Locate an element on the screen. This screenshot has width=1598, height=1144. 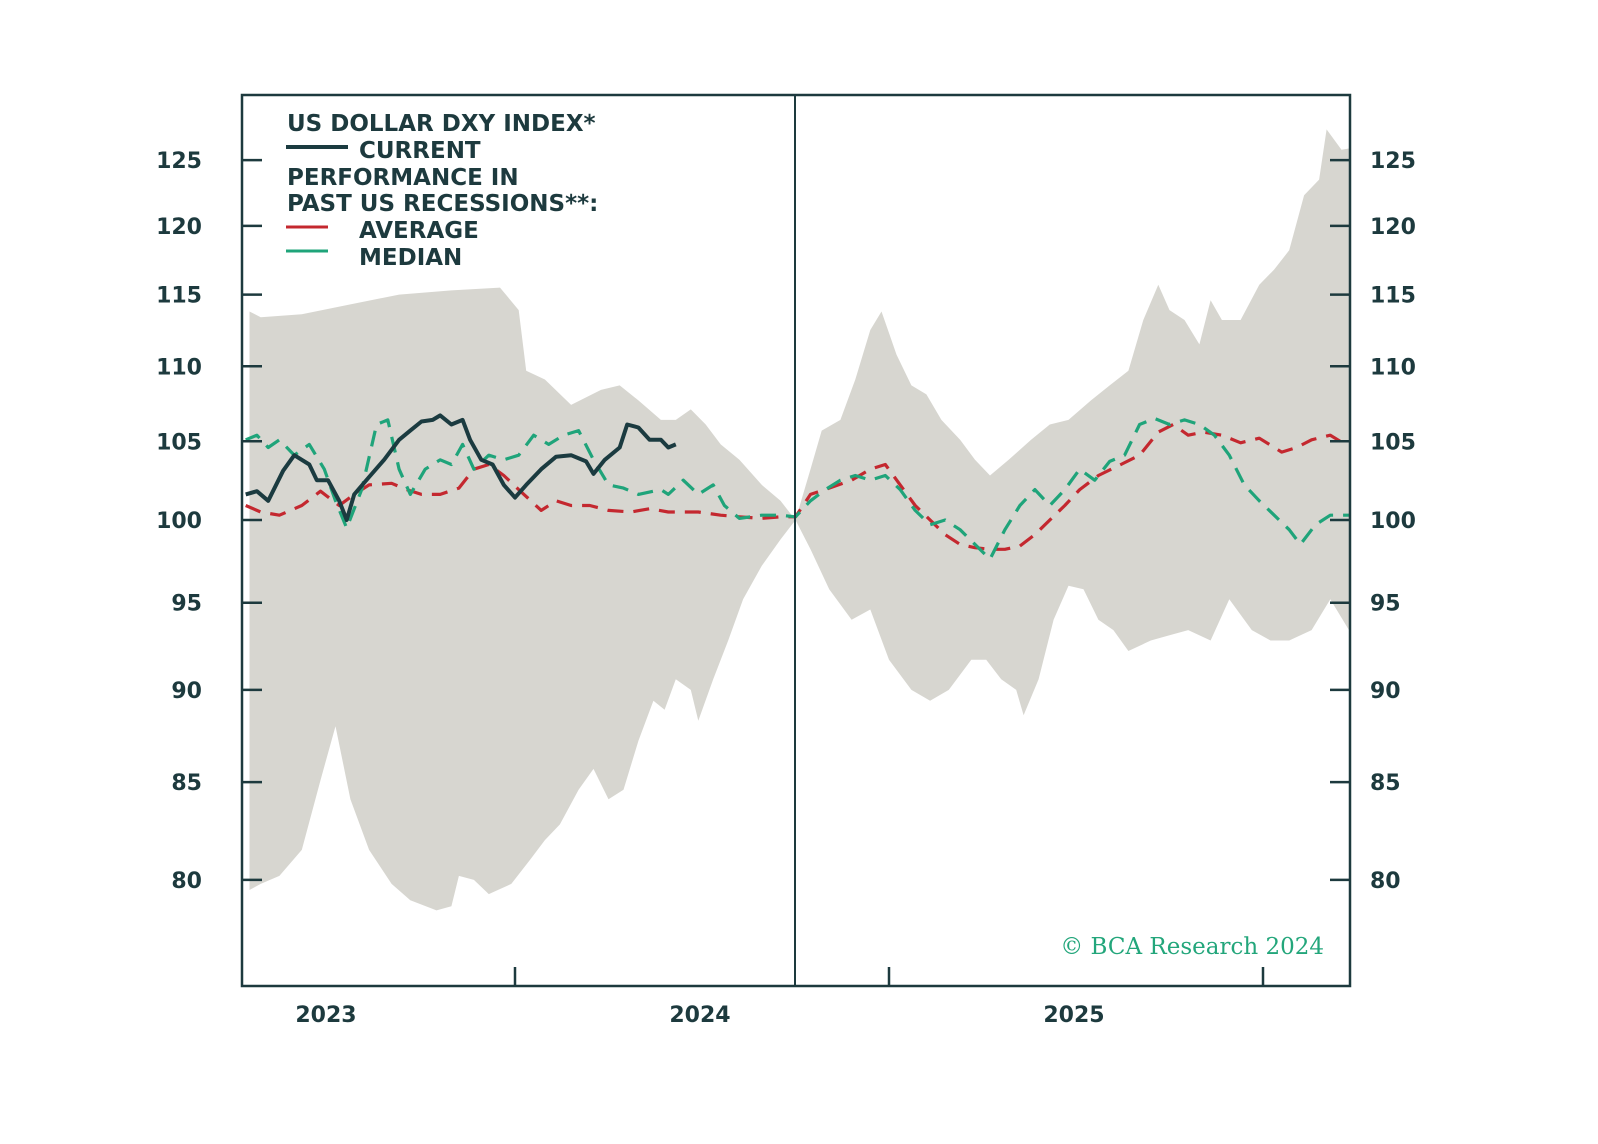
y-tick-label-left: 90 is located at coordinates (186, 691).